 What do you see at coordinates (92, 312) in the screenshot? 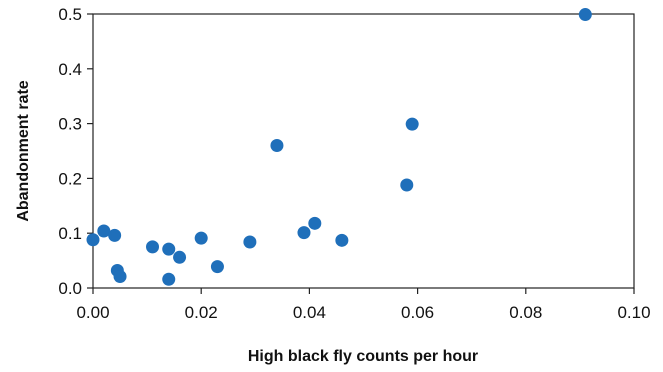
I see `x-tick-label: 0.00` at bounding box center [92, 312].